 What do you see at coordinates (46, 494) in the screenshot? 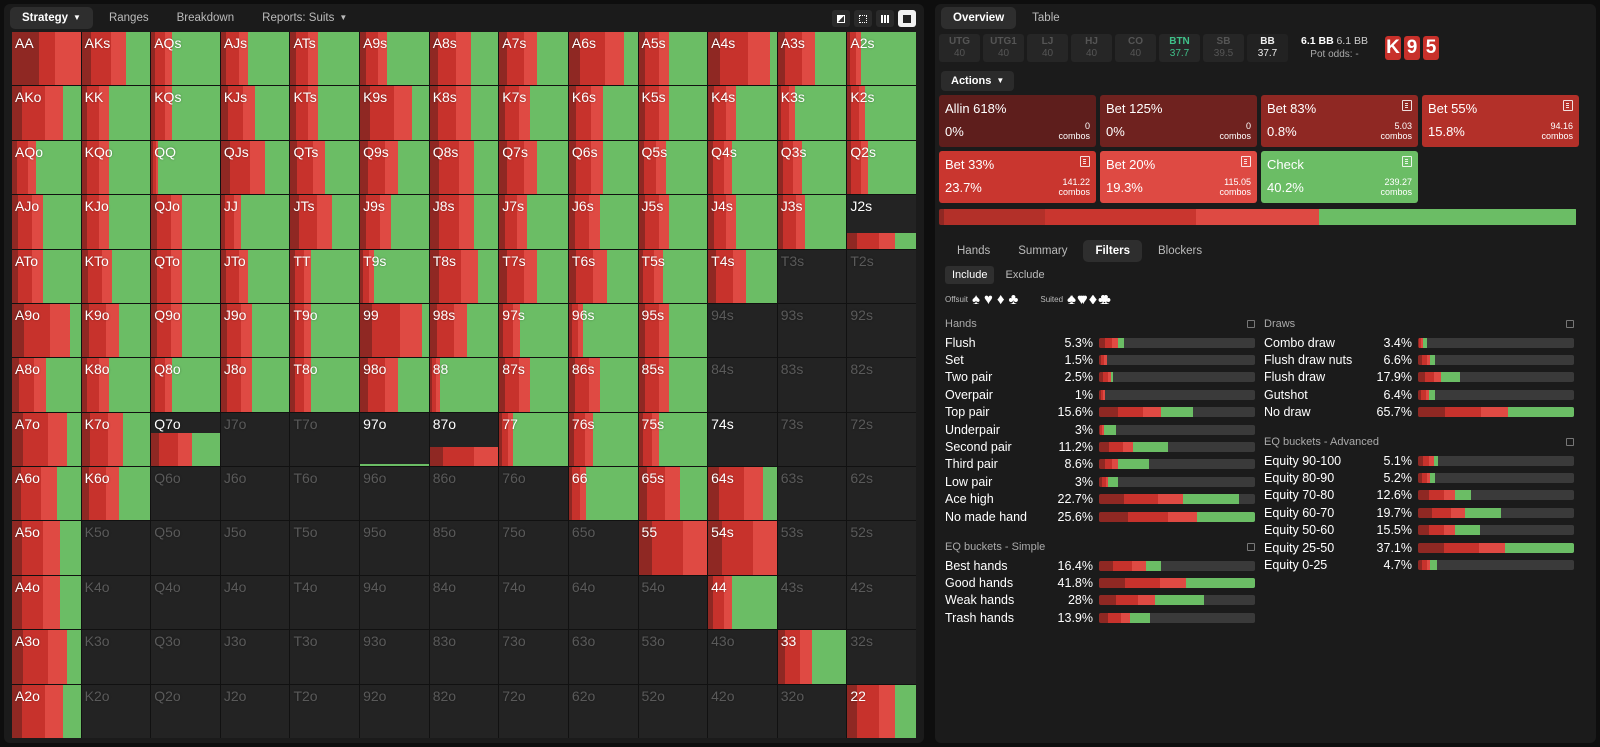
I see `hand-cell-a6o: A6o` at bounding box center [46, 494].